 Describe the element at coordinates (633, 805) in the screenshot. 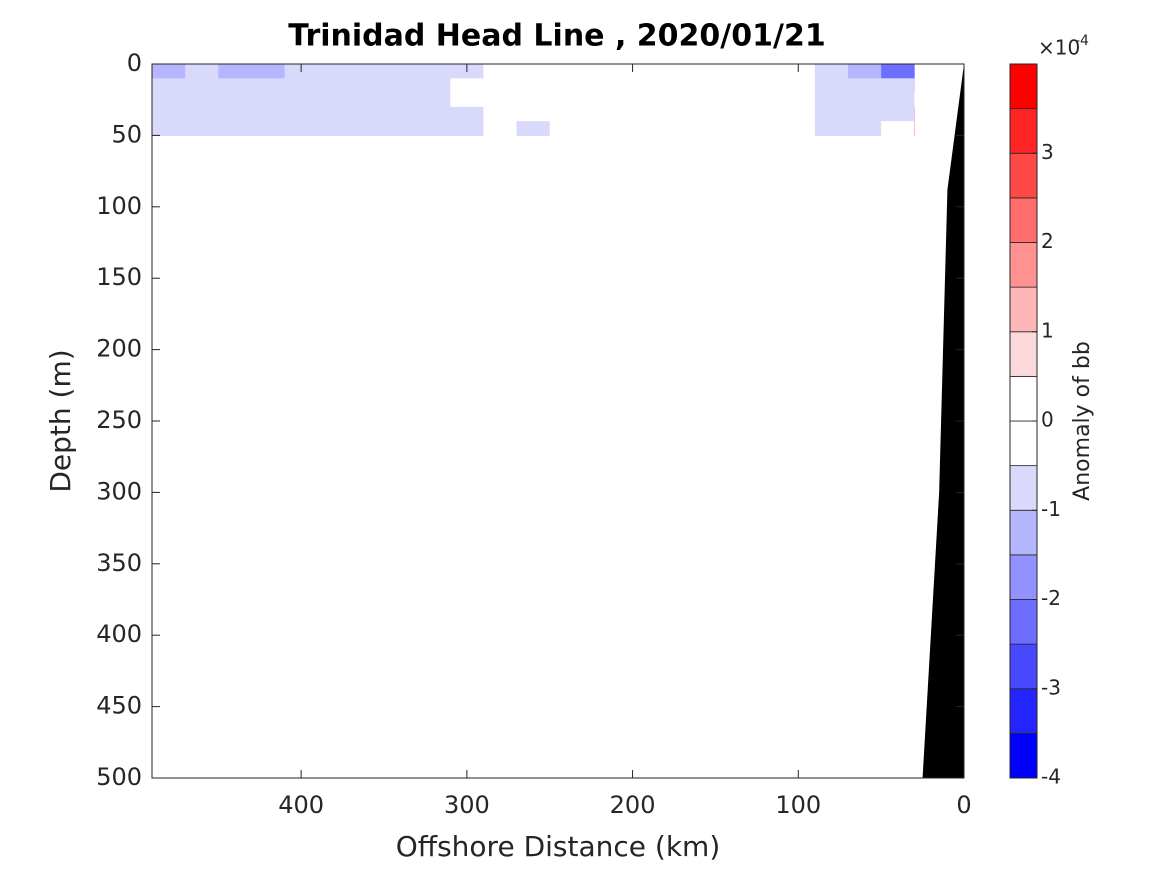

I see `x-tick-label: 200` at that location.